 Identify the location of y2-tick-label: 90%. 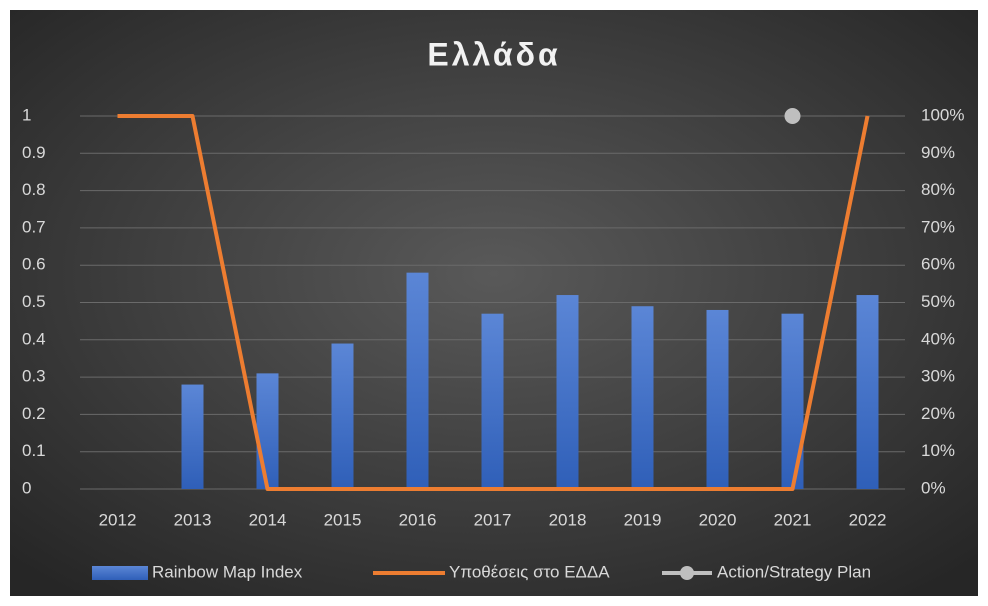
(938, 152).